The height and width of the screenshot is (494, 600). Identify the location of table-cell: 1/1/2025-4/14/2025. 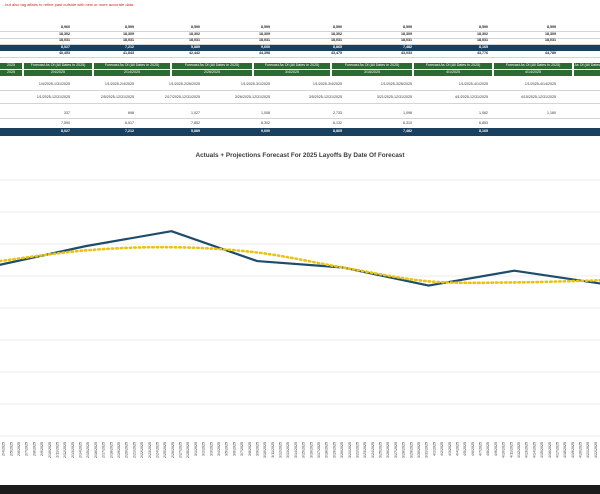
(540, 84).